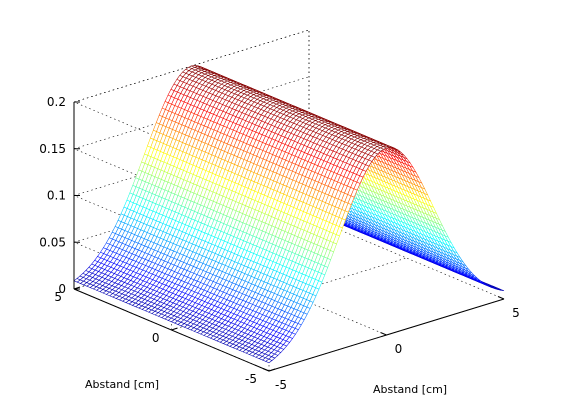 This screenshot has width=561, height=418. Describe the element at coordinates (62, 289) in the screenshot. I see `z-tick-label: 0` at that location.